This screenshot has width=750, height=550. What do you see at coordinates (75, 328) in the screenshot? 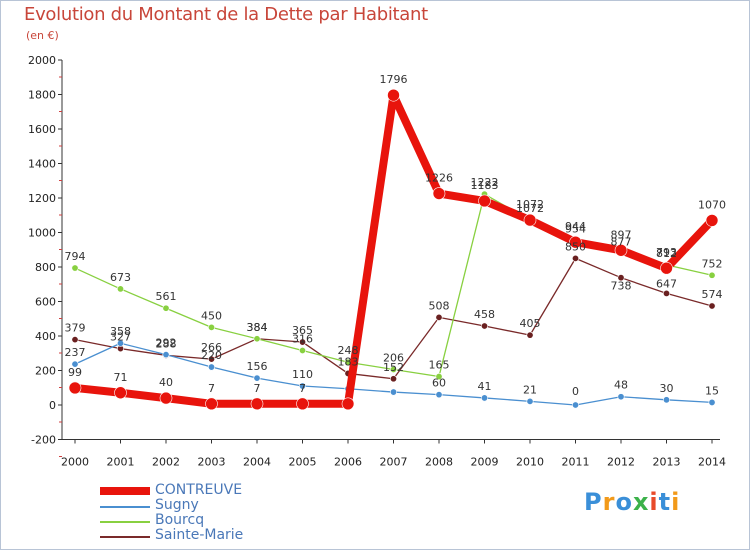
I see `data-label: 379` at bounding box center [75, 328].